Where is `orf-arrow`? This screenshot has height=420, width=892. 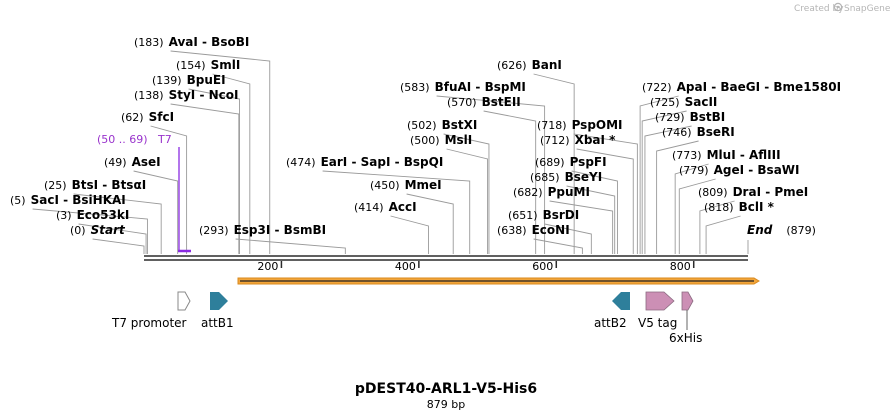
orf-arrow is located at coordinates (498, 281).